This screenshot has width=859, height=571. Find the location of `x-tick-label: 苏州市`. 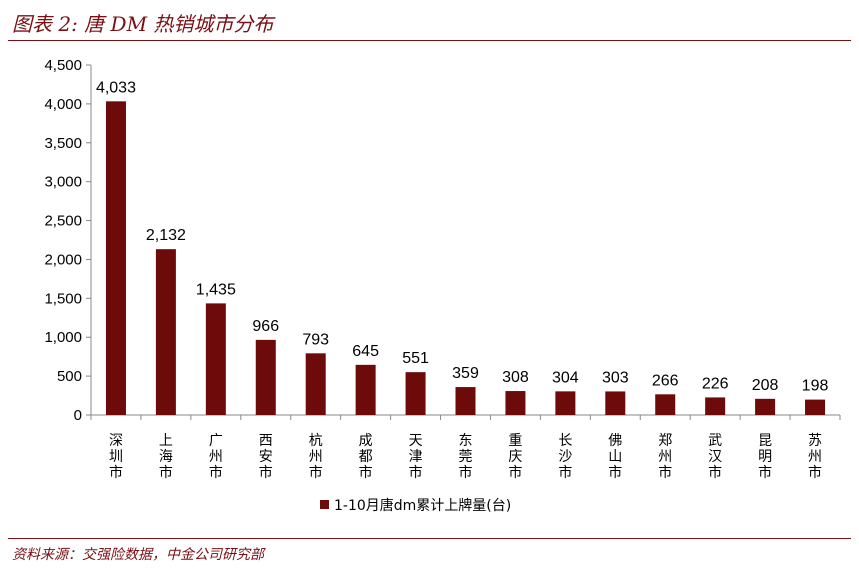

x-tick-label: 苏州市 is located at coordinates (815, 457).